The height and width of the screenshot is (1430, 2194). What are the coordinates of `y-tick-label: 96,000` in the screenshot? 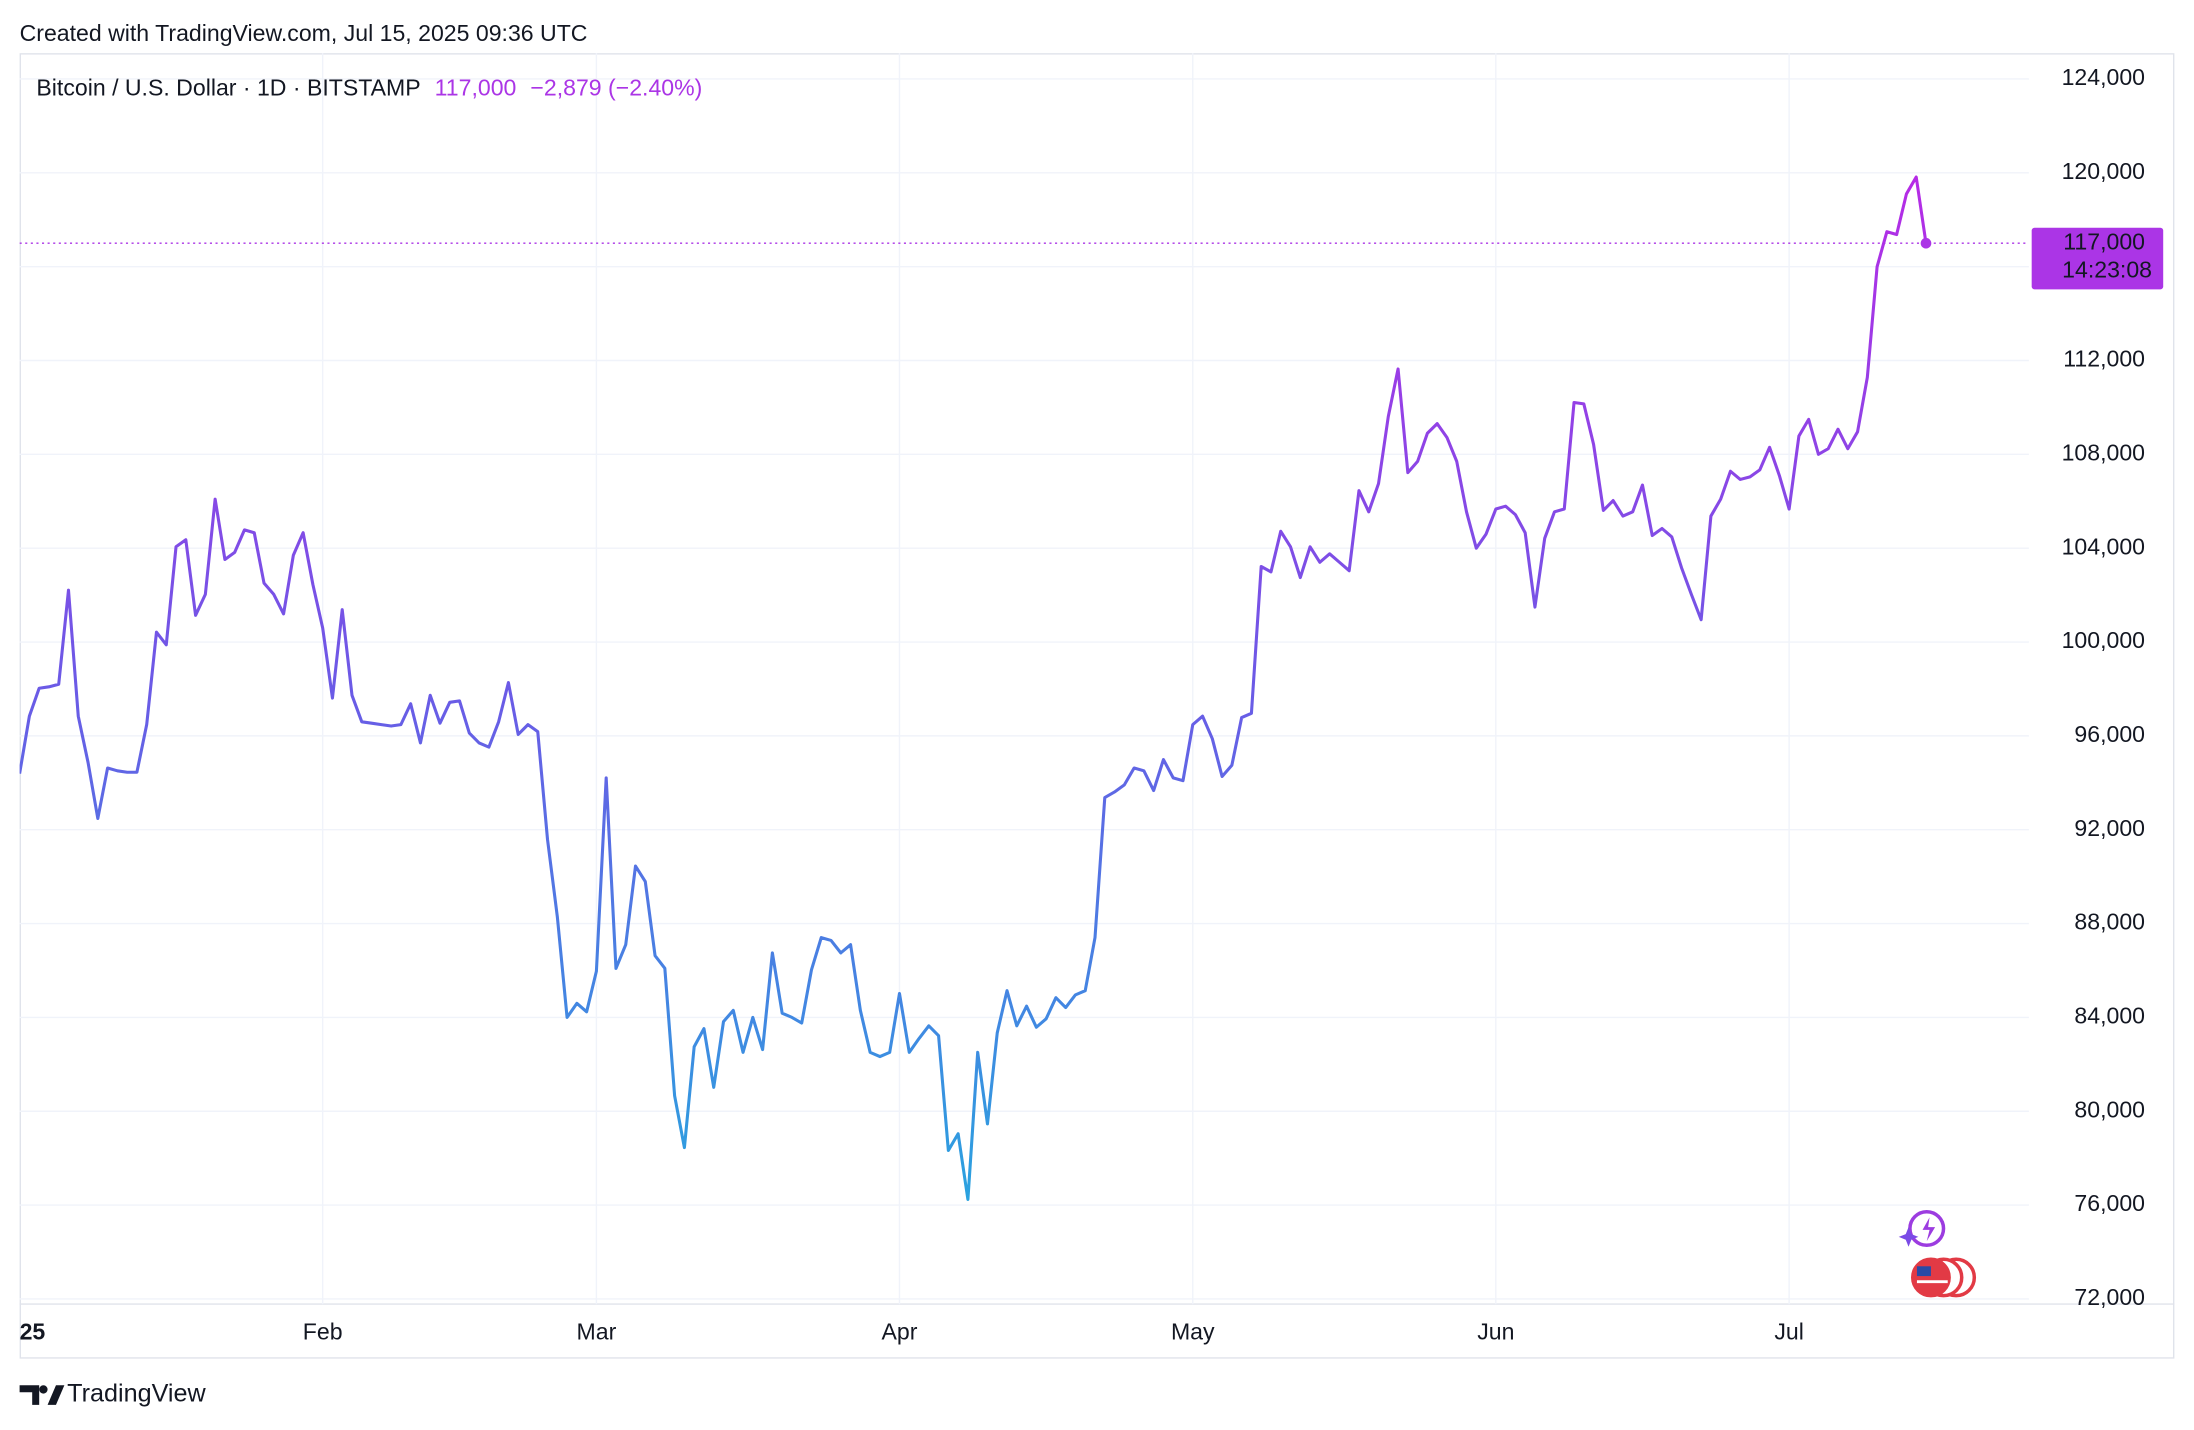 It's located at (2109, 734).